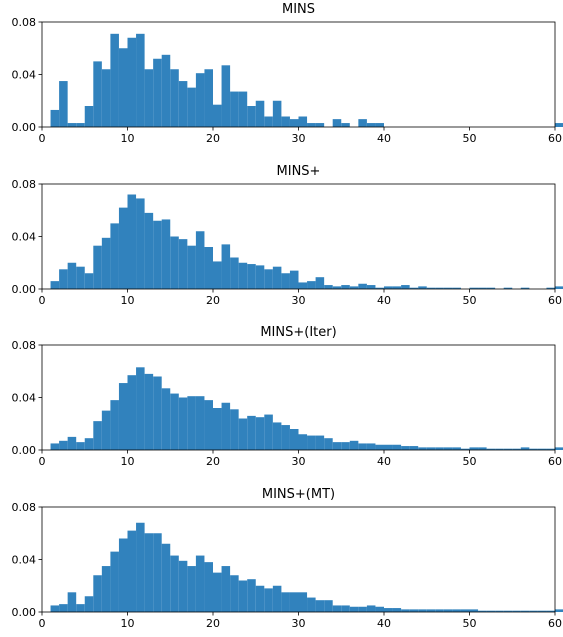  Describe the element at coordinates (24, 560) in the screenshot. I see `y-tick-label: 0.04` at that location.